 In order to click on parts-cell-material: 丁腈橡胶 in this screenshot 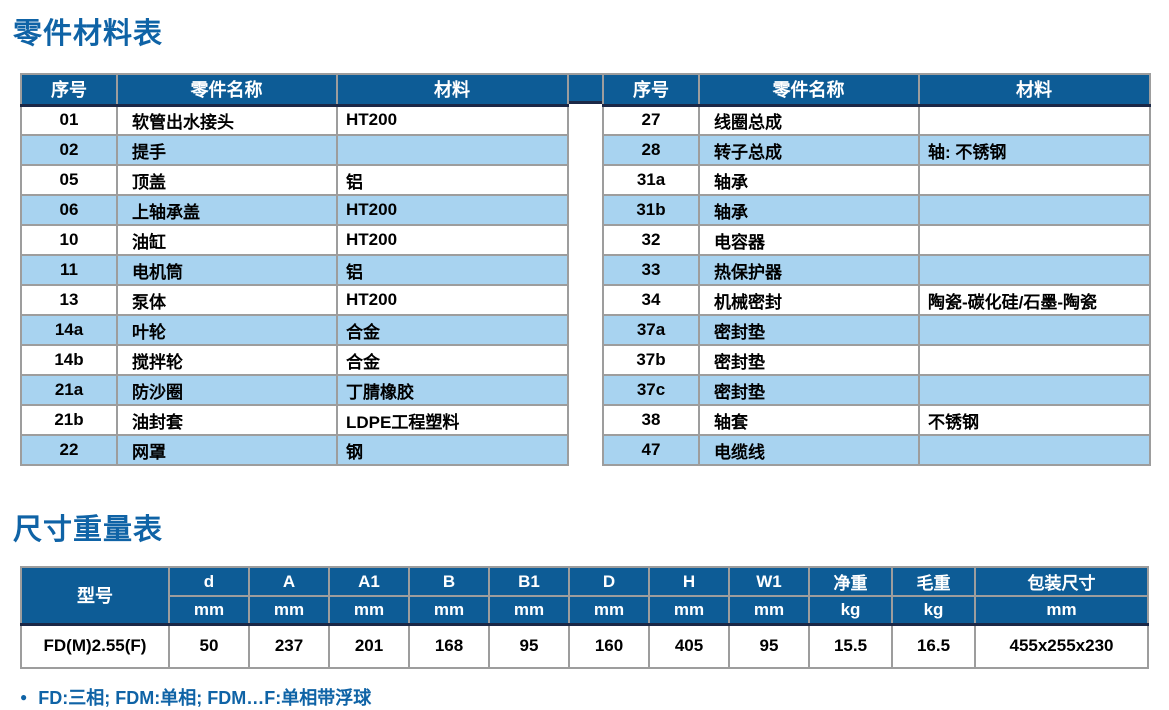, I will do `click(452, 390)`.